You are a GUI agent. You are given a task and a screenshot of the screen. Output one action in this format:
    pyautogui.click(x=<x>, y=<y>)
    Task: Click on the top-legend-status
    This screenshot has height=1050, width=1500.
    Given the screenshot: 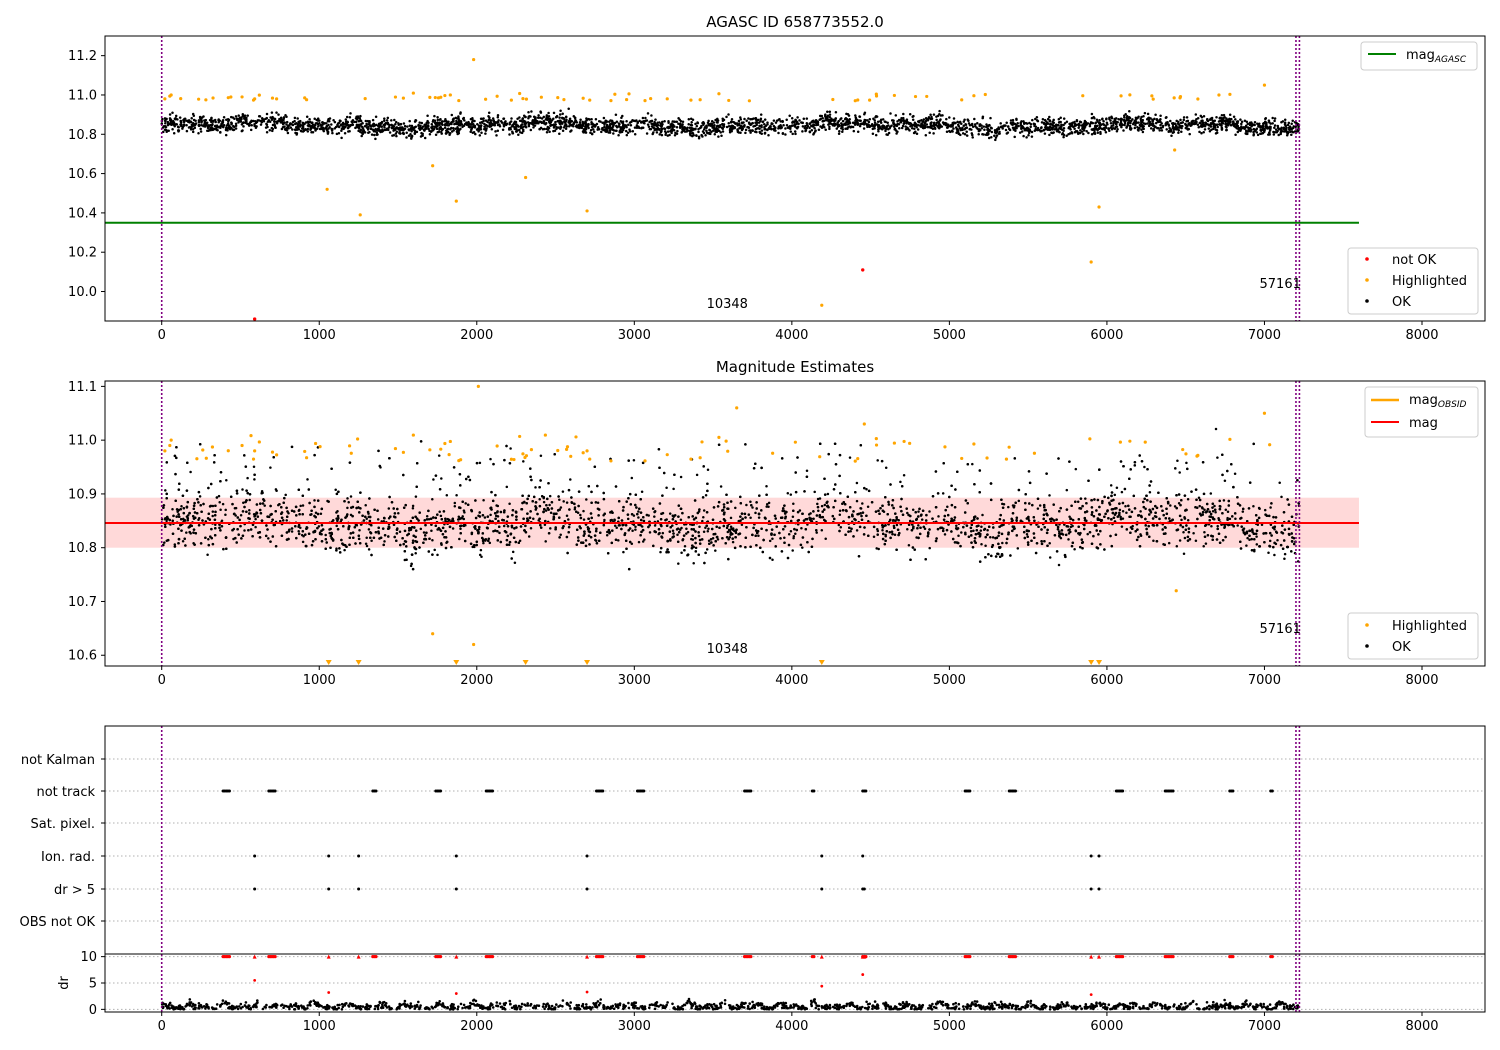 What is the action you would take?
    pyautogui.click(x=1413, y=281)
    